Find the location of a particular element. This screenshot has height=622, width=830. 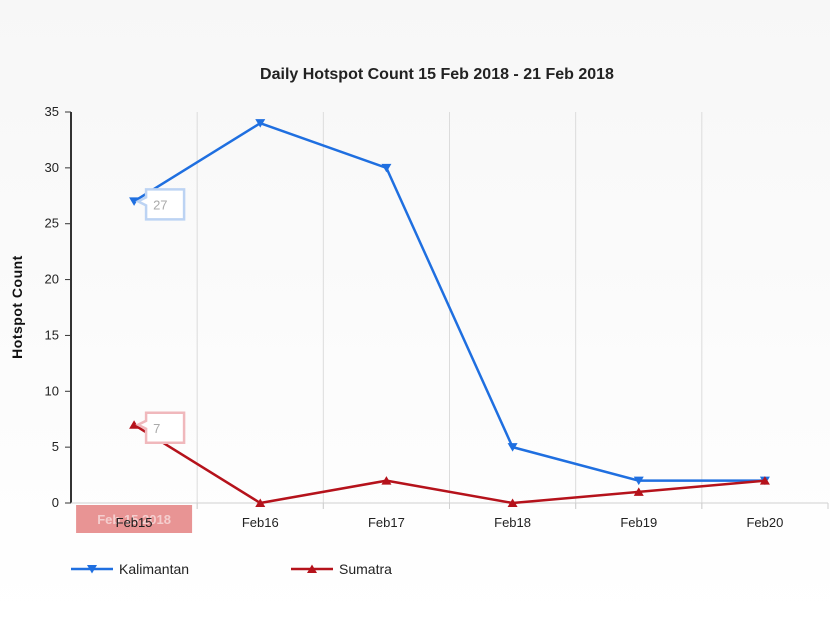

tooltip-label: Feb 15 2018 is located at coordinates (134, 519).